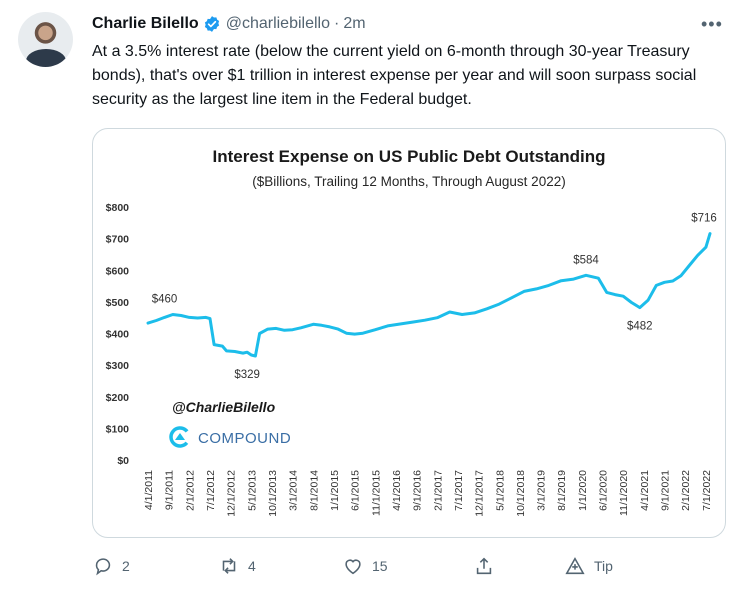  Describe the element at coordinates (211, 490) in the screenshot. I see `x-tick-label: 7/1/2012` at that location.